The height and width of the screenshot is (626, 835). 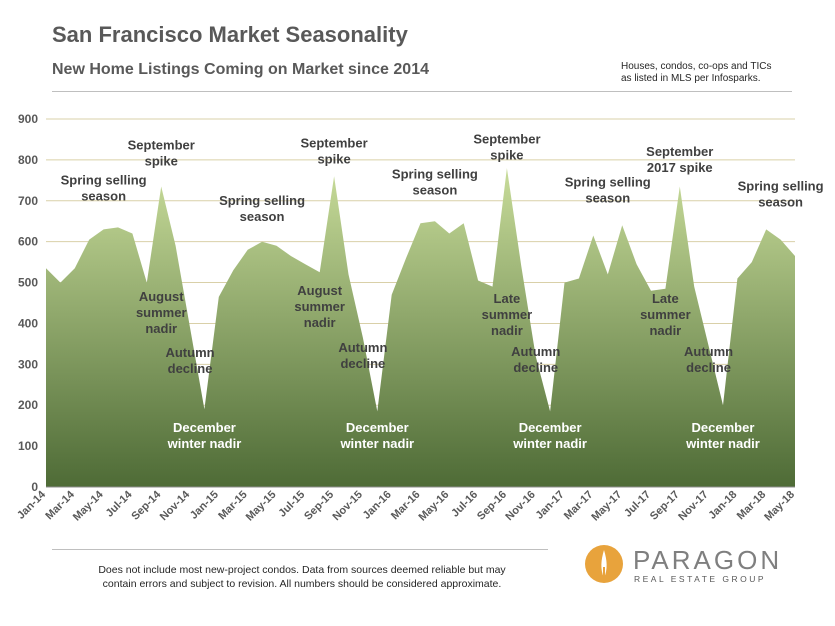 What do you see at coordinates (691, 78) in the screenshot?
I see `source-note-line: as listed in MLS per Infosparks.` at bounding box center [691, 78].